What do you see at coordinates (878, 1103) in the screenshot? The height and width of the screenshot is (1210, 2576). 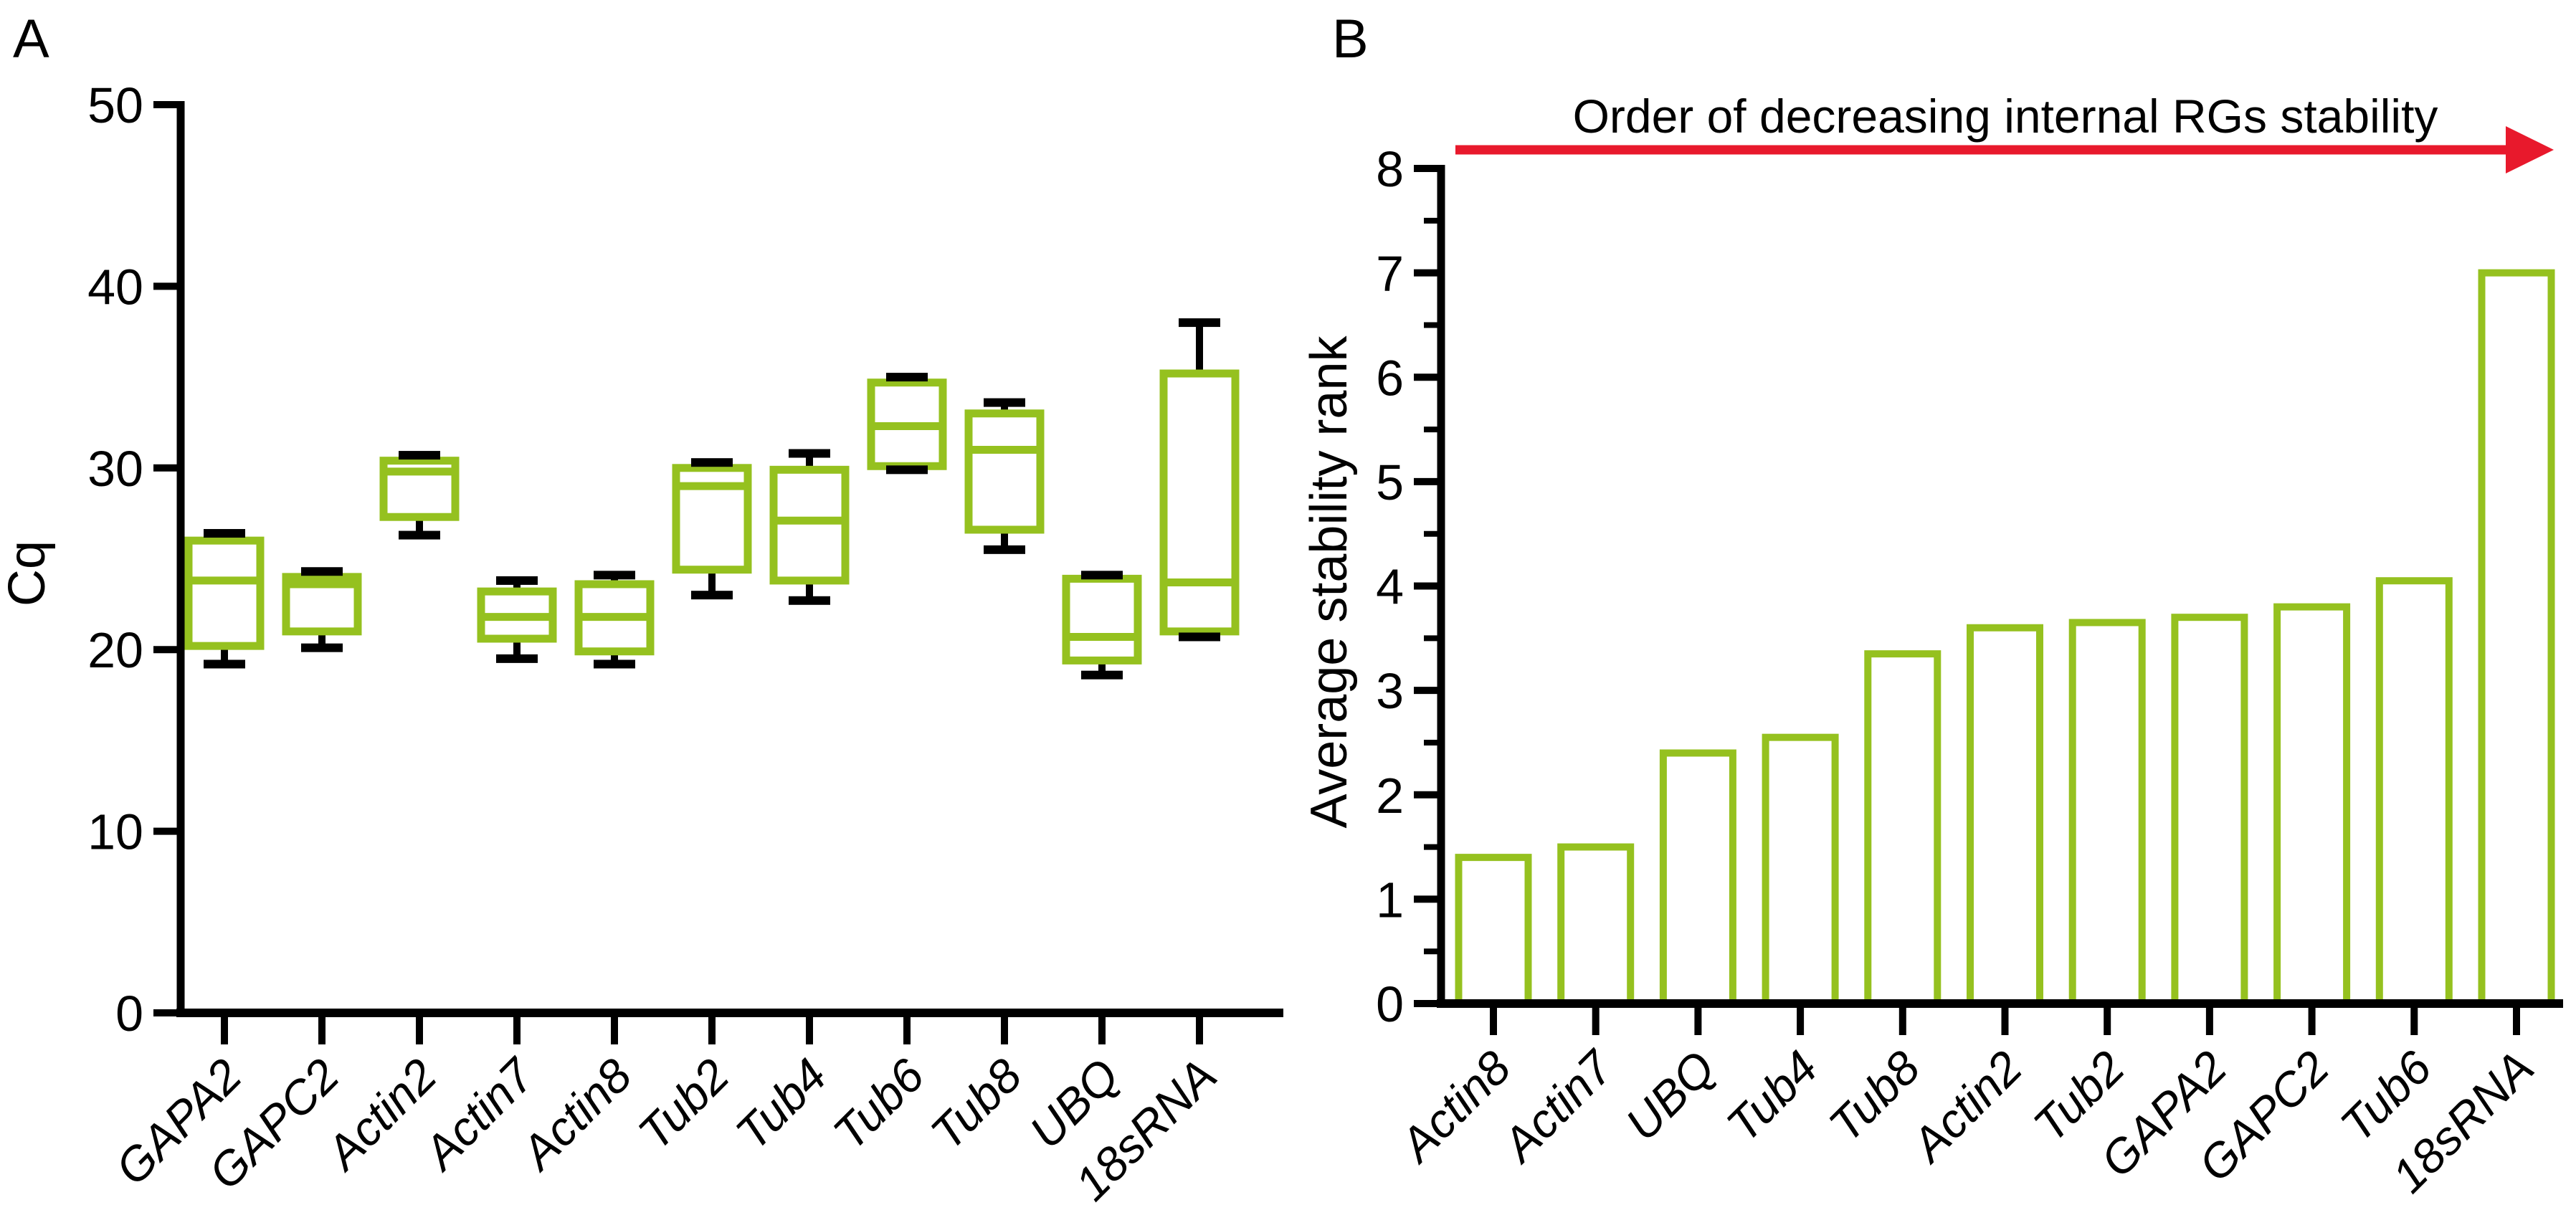 I see `panel-a-category-label: Tub6` at bounding box center [878, 1103].